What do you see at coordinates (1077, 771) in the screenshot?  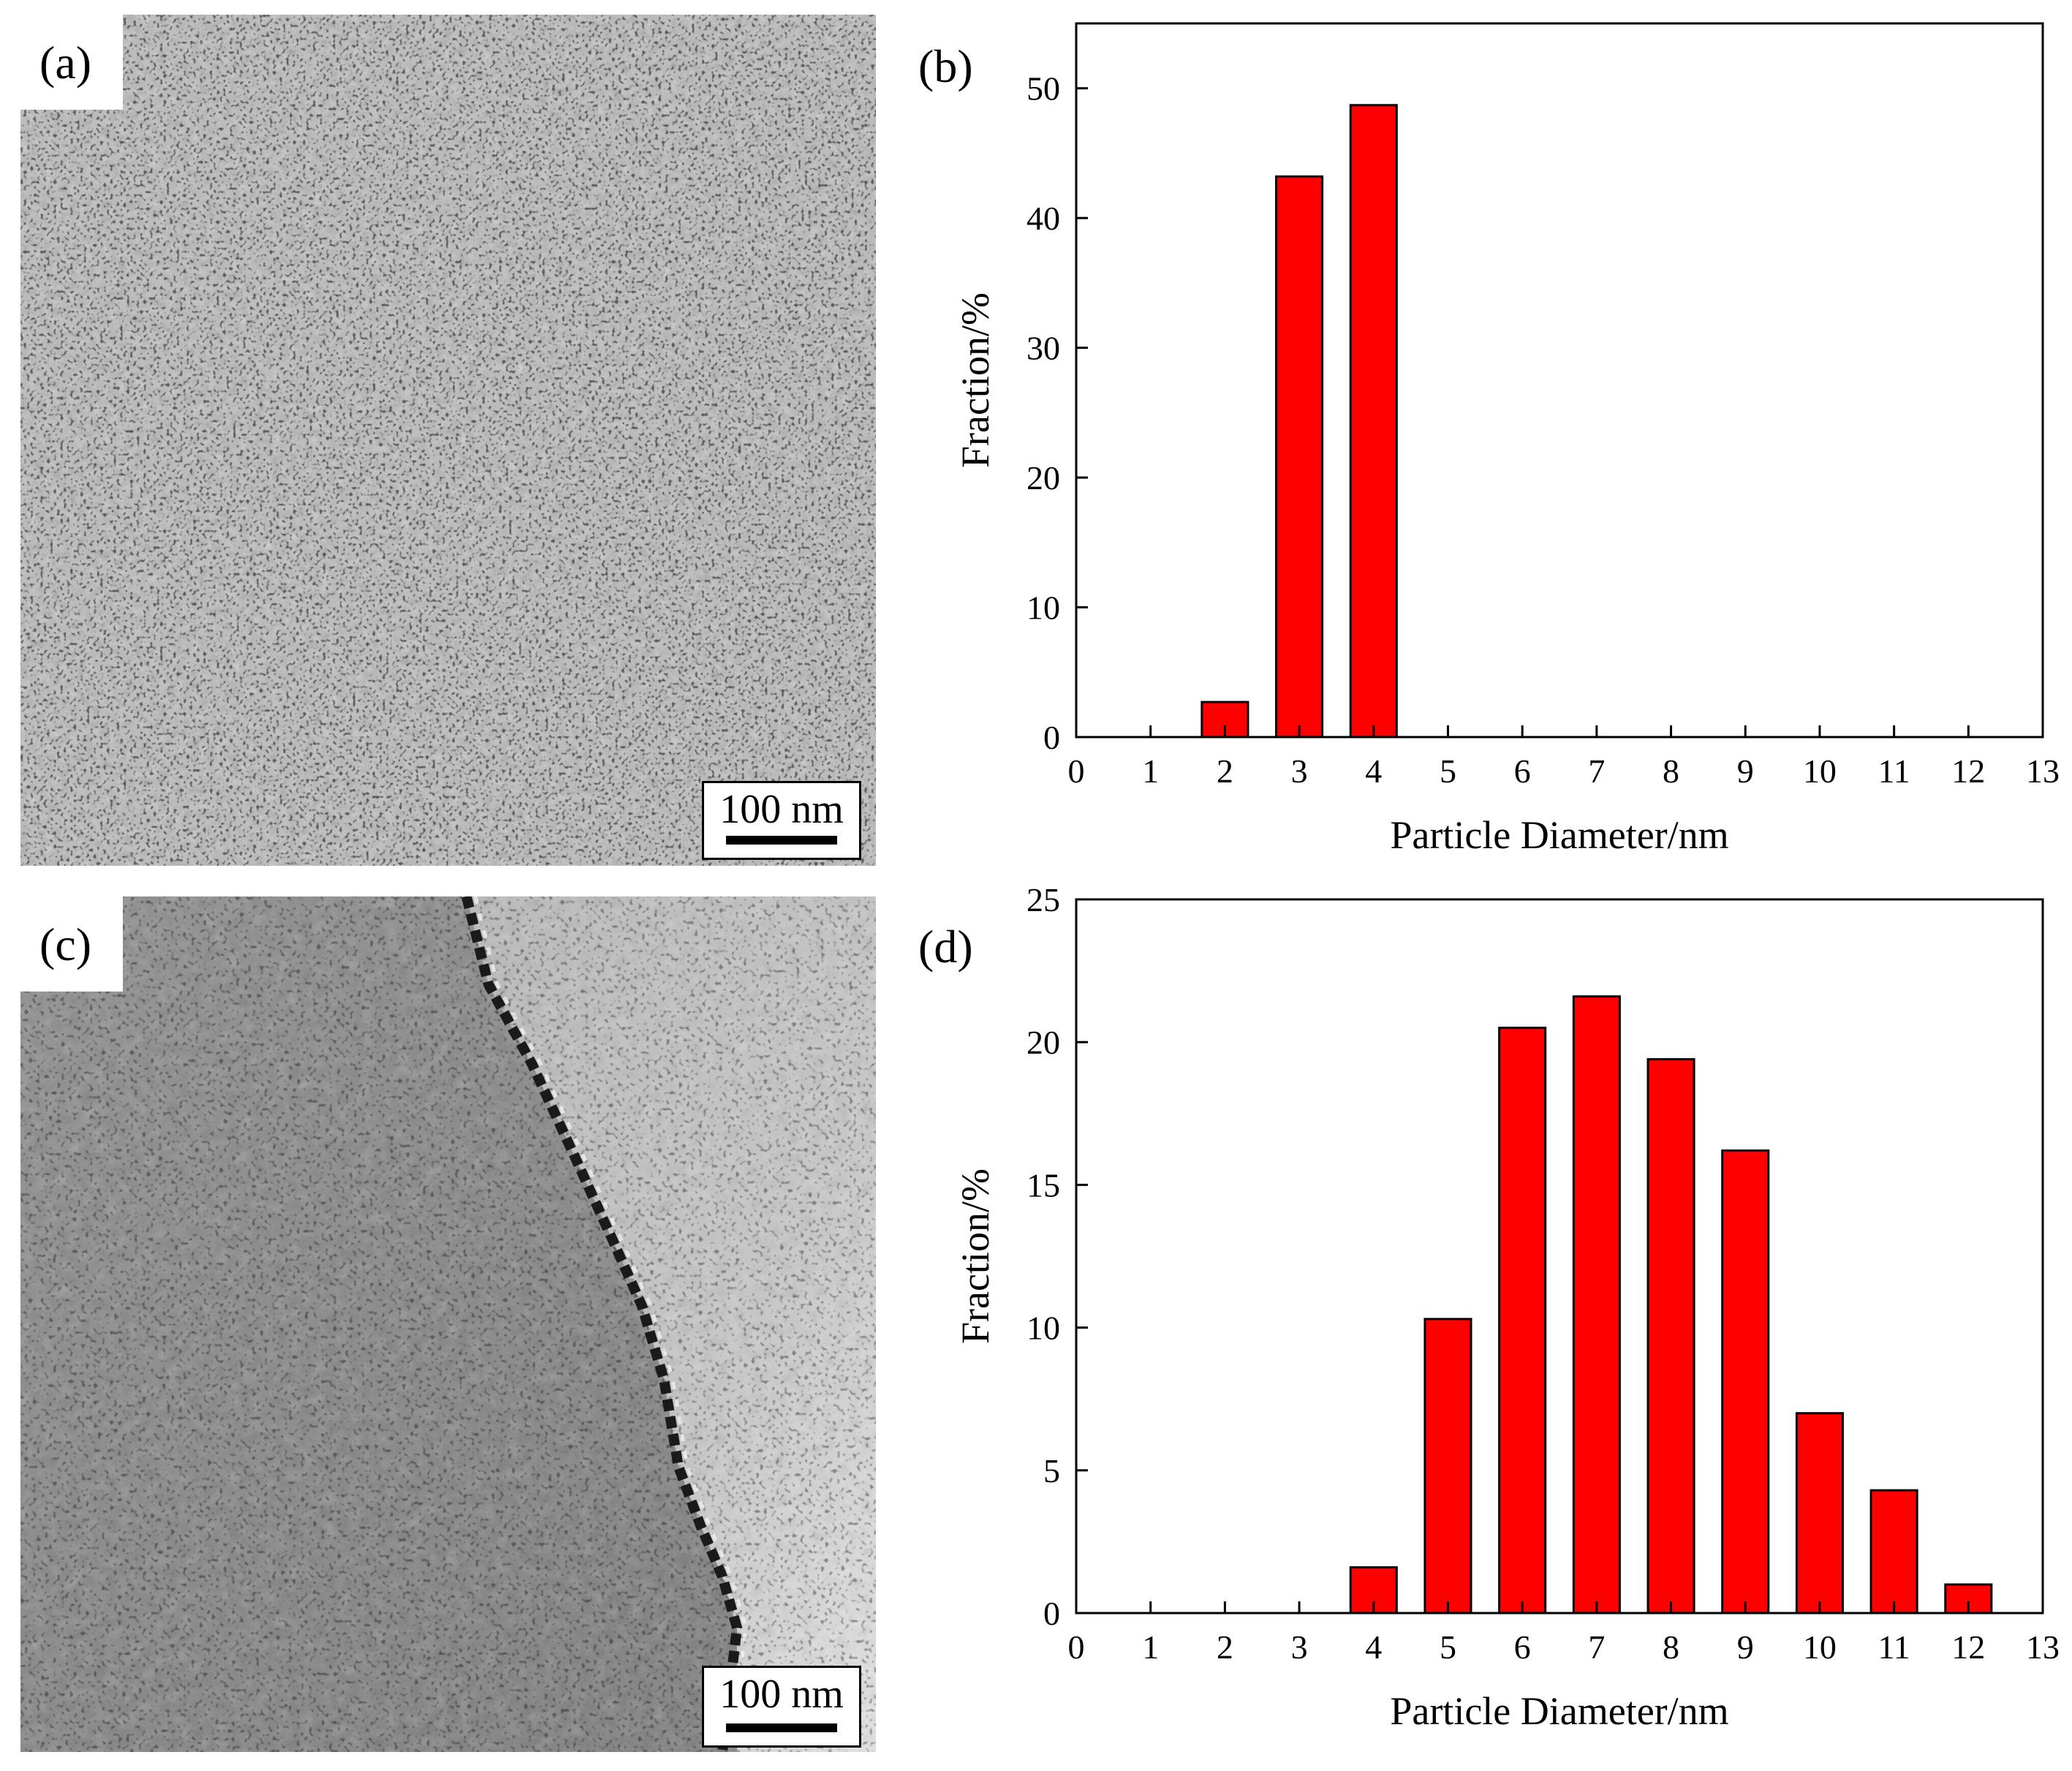 I see `xtick-label-b-0: 0` at bounding box center [1077, 771].